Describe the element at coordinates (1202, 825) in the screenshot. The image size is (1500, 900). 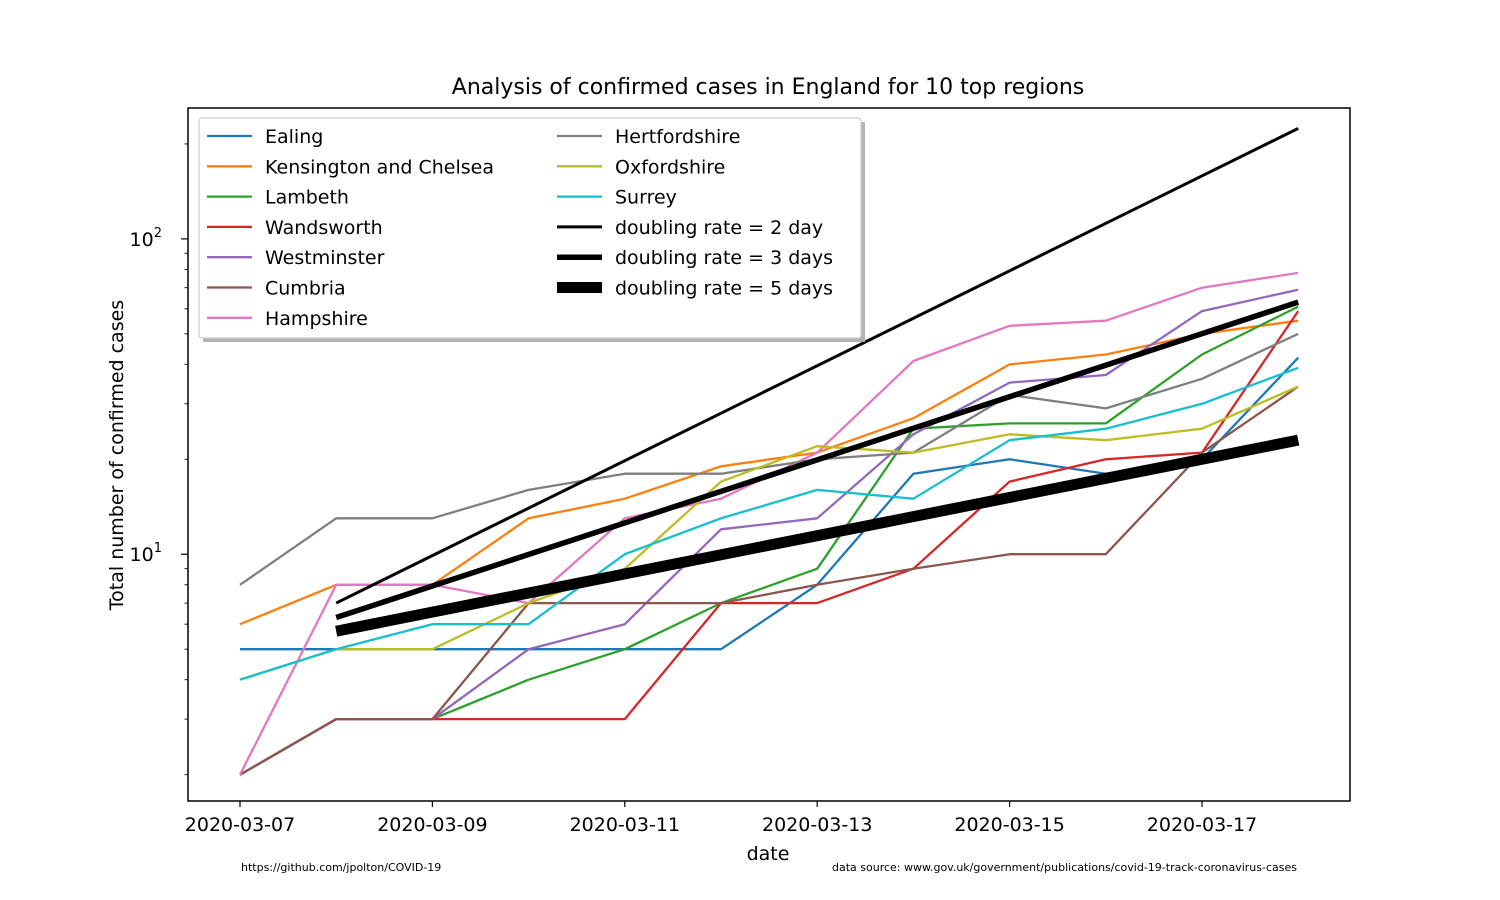
I see `x-tick-label: 2020-03-17` at that location.